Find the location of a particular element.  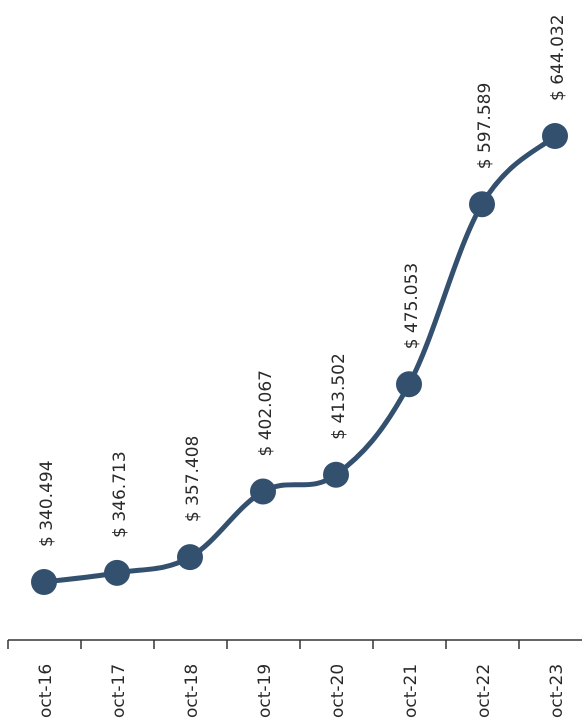

category-label: oct-18 is located at coordinates (192, 691).